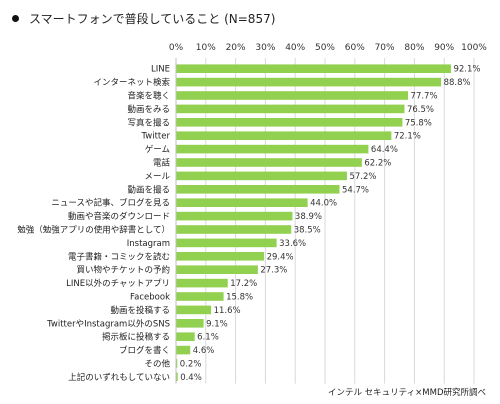 The image size is (500, 404). What do you see at coordinates (420, 110) in the screenshot?
I see `value-label: 76.5%` at bounding box center [420, 110].